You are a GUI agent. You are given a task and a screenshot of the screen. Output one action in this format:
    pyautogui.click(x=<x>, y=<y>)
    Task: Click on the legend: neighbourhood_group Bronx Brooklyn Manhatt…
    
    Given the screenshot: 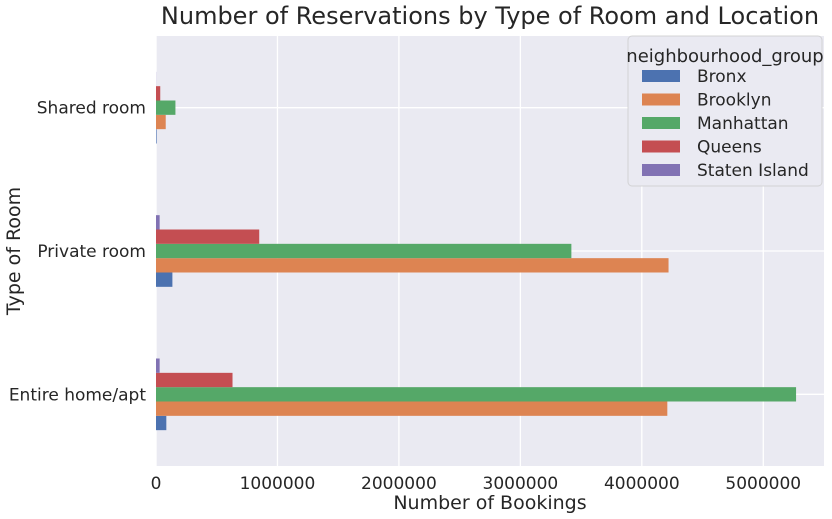 What is the action you would take?
    pyautogui.click(x=725, y=111)
    